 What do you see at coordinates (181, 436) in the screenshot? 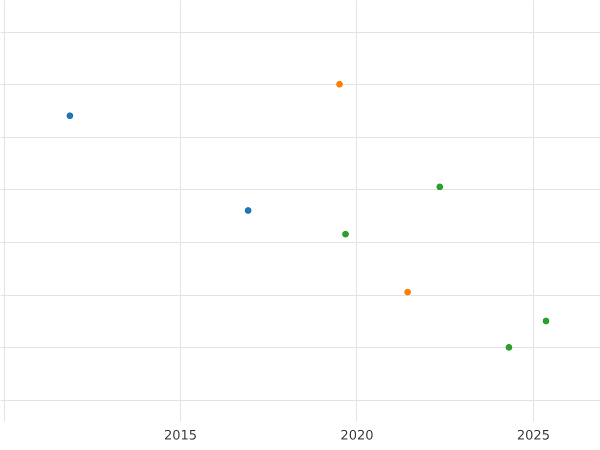
I see `x-tick-label: 2015` at bounding box center [181, 436].